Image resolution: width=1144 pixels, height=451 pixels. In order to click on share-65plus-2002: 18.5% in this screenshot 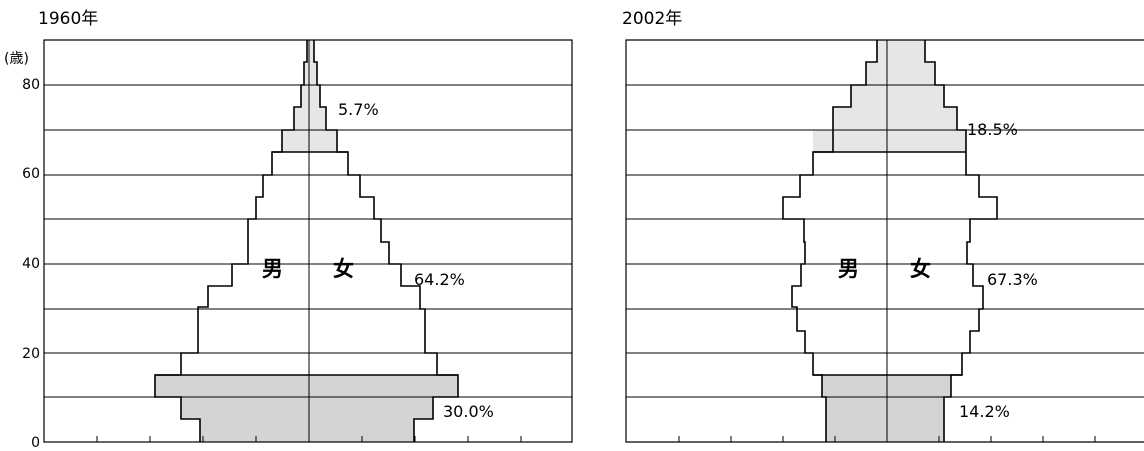, I will do `click(992, 129)`.